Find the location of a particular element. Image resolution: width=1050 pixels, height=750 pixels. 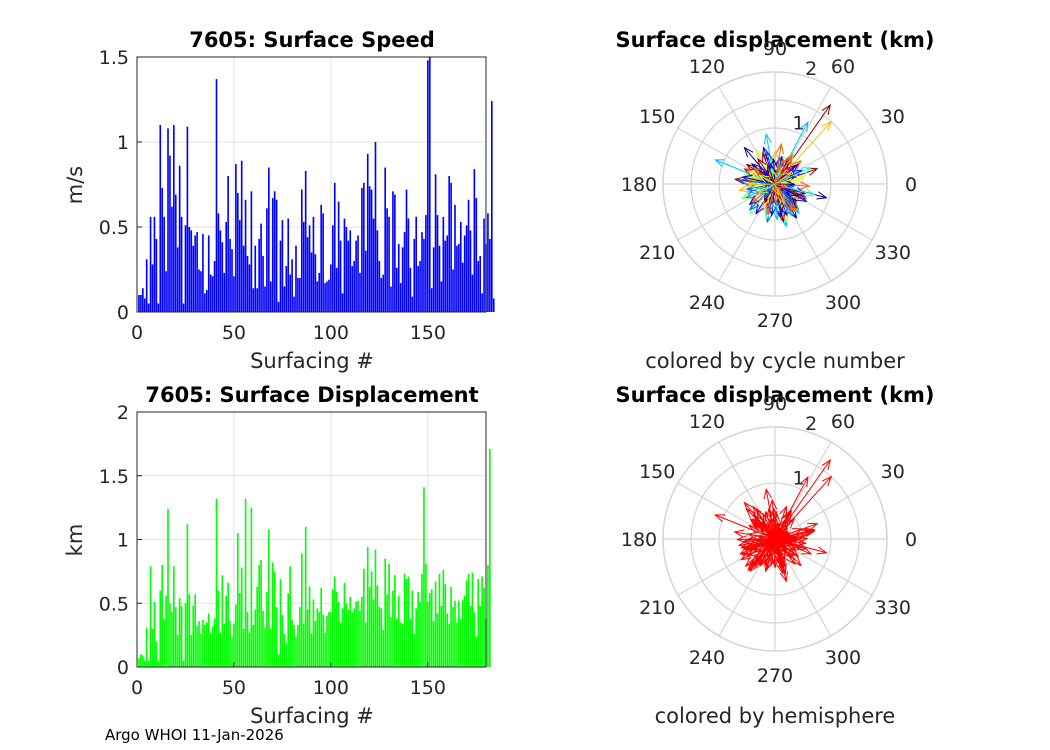

polar-ring is located at coordinates (775, 184).